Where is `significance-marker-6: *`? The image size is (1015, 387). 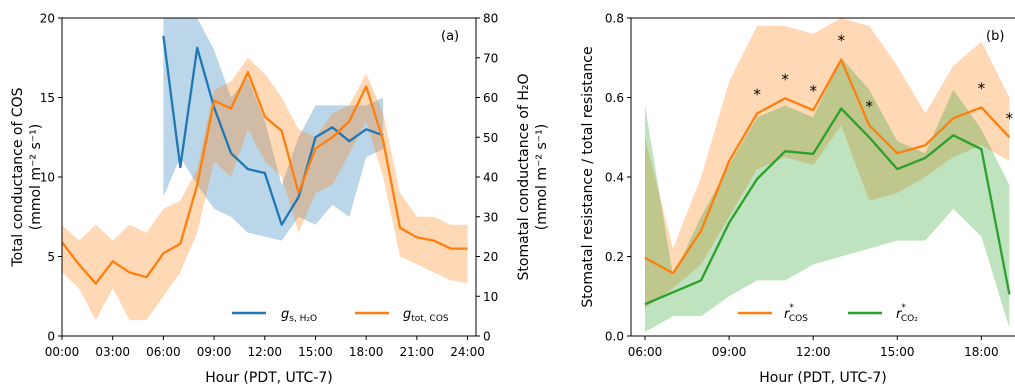
significance-marker-6: * is located at coordinates (1010, 118).